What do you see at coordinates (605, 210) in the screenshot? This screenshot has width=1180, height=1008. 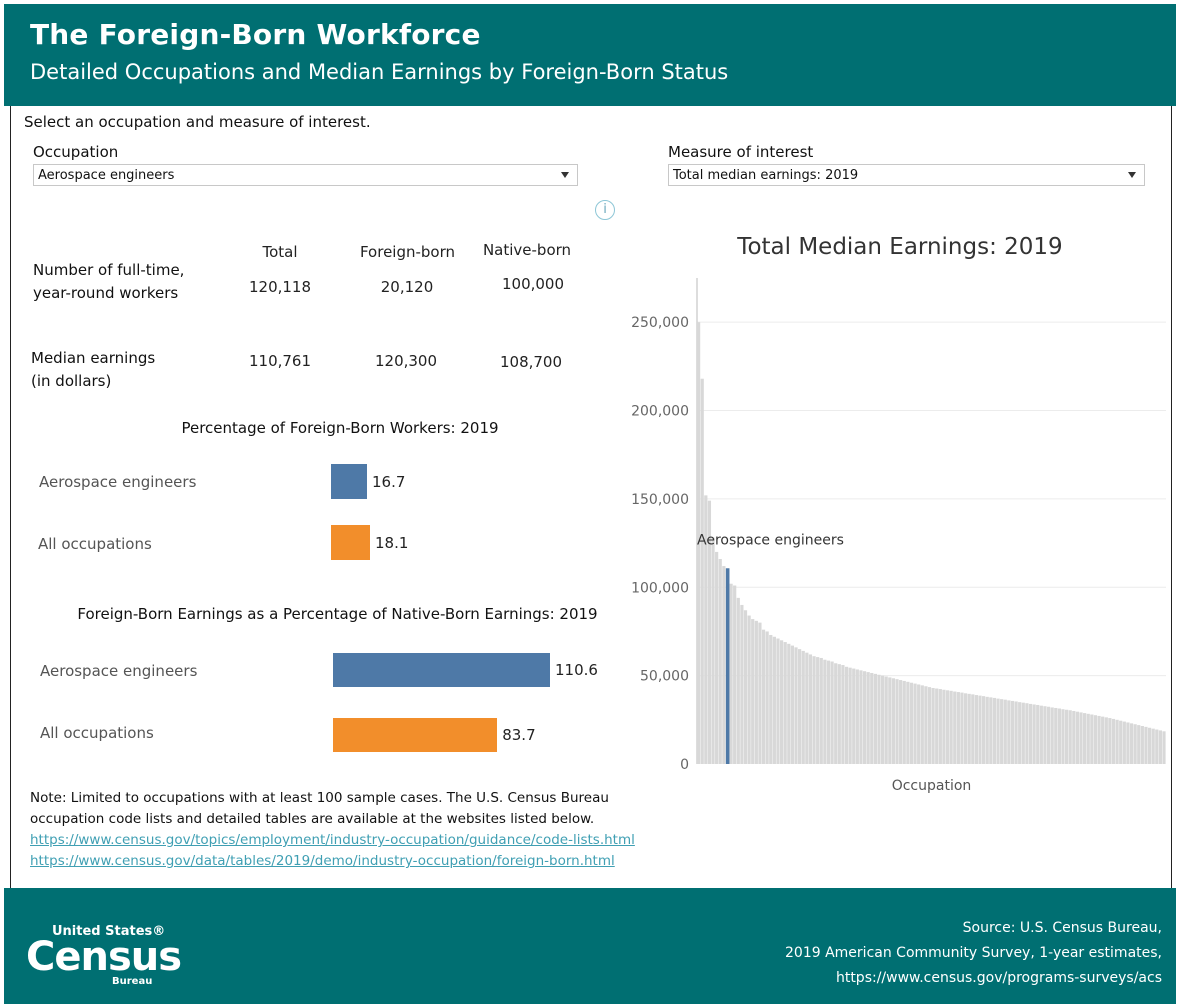 I see `info-icon: i` at bounding box center [605, 210].